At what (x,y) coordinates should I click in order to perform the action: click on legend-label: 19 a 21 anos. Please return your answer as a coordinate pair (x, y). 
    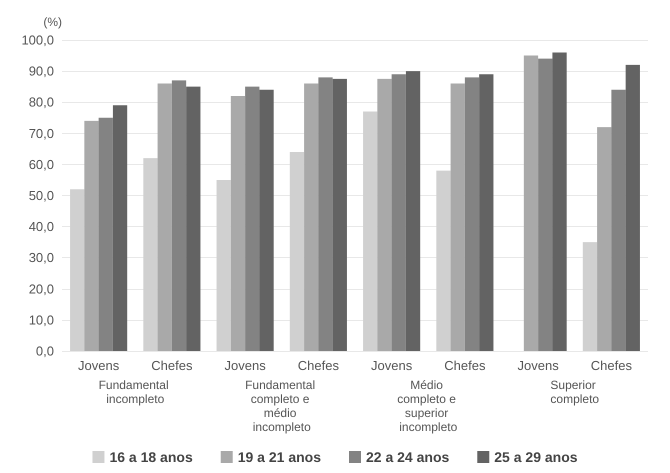
    Looking at the image, I should click on (280, 457).